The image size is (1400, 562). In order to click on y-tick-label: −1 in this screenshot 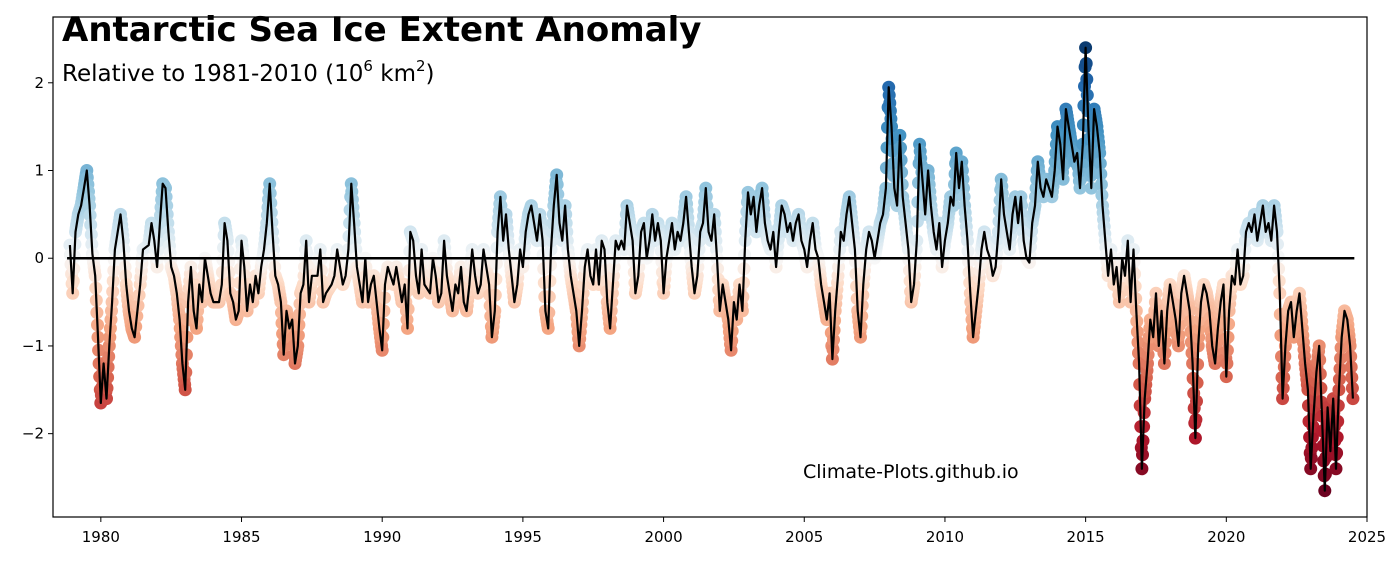, I will do `click(33, 346)`.